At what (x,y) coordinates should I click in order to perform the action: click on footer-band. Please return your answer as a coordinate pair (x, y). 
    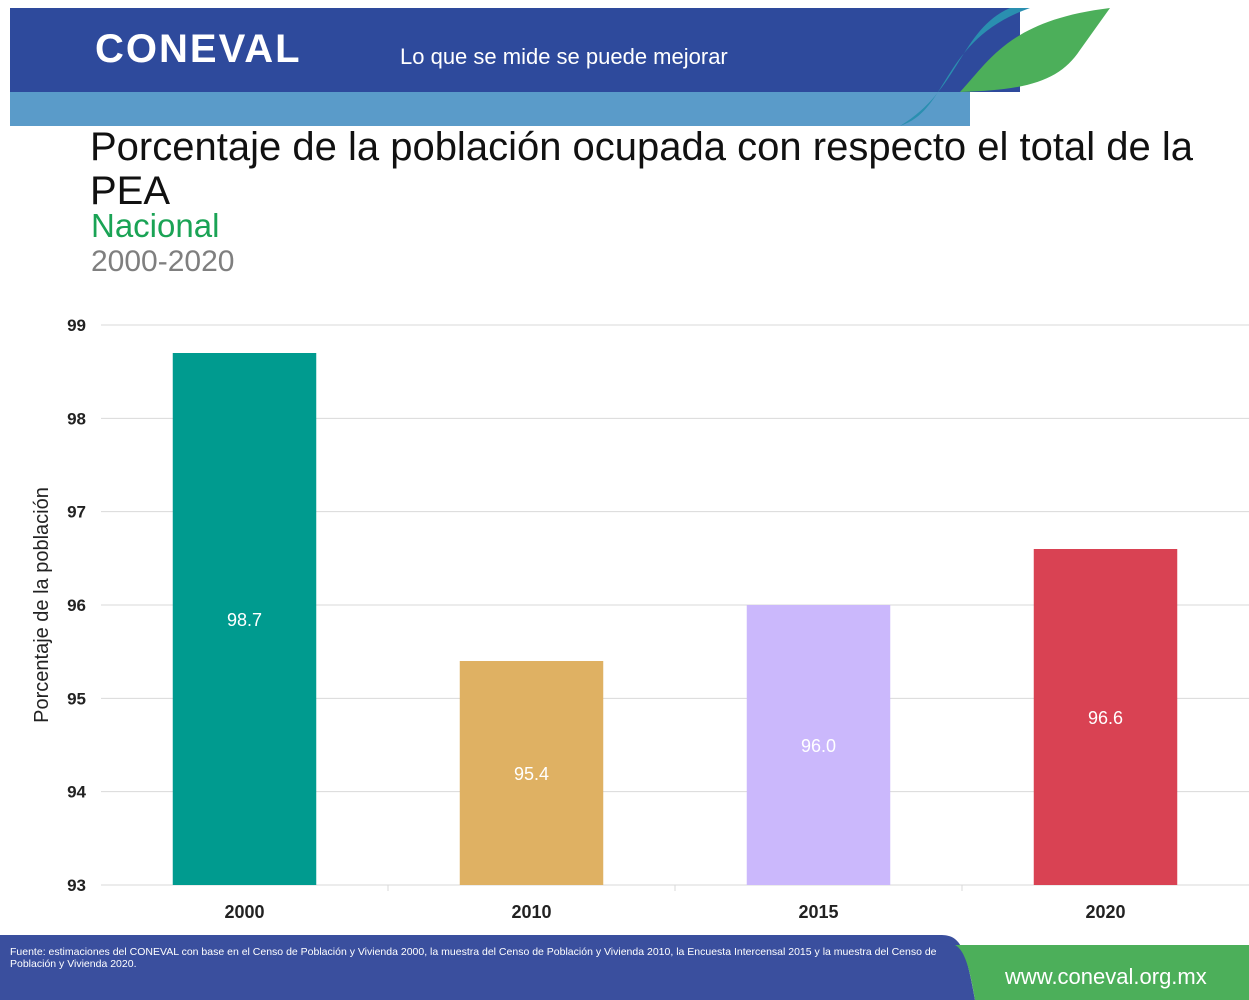
    Looking at the image, I should click on (487, 967).